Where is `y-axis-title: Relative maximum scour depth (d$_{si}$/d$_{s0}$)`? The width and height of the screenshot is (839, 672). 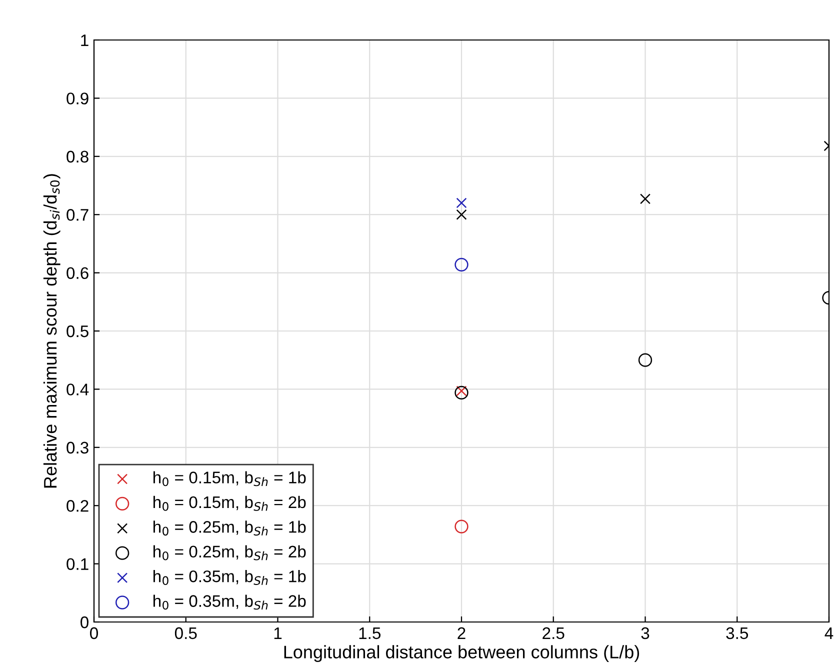
y-axis-title: Relative maximum scour depth (d$_{si}$/d$_{s0}$) is located at coordinates (51, 331).